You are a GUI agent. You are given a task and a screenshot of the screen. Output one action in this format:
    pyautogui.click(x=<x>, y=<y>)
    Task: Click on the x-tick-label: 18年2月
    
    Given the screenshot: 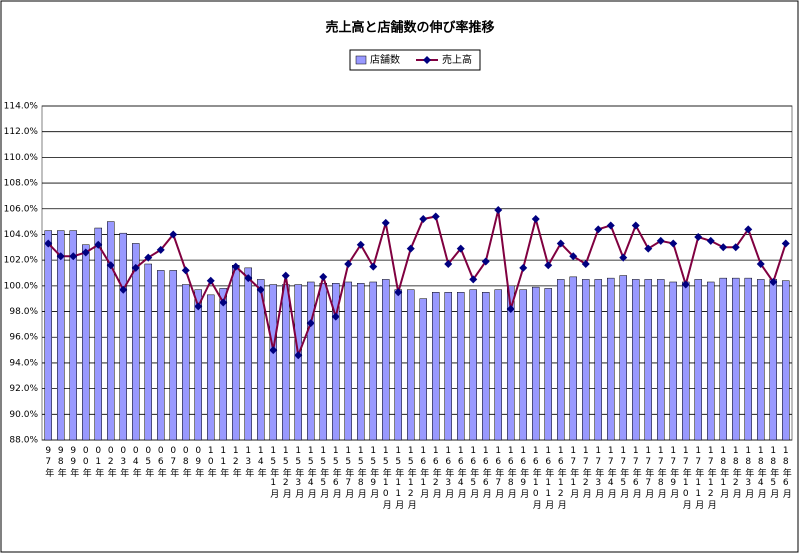 What is the action you would take?
    pyautogui.click(x=736, y=472)
    